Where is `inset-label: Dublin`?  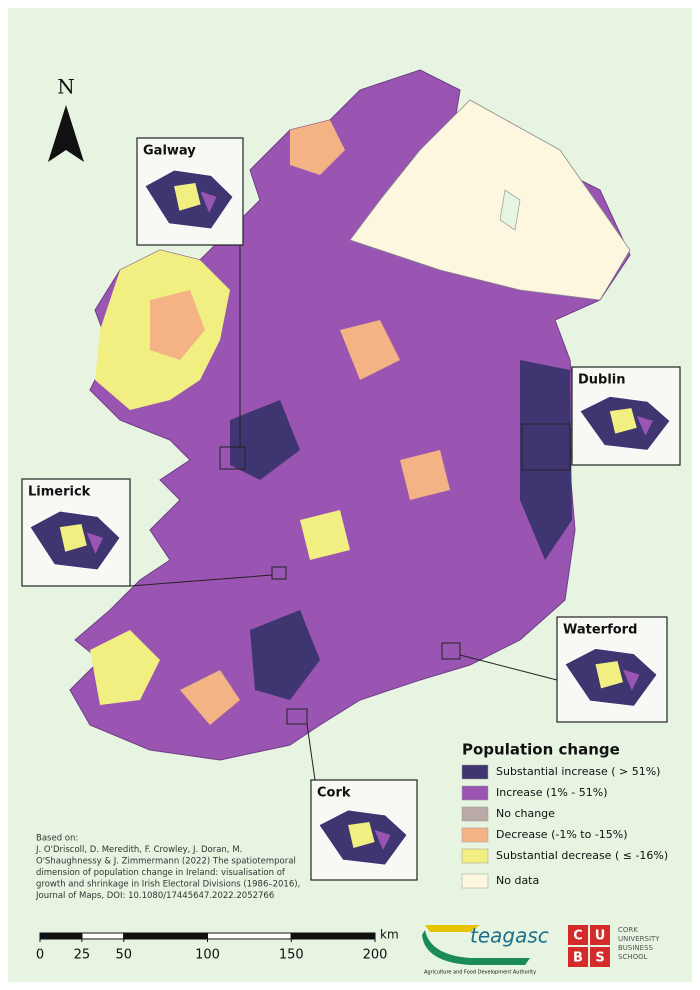
inset-label: Dublin is located at coordinates (602, 380).